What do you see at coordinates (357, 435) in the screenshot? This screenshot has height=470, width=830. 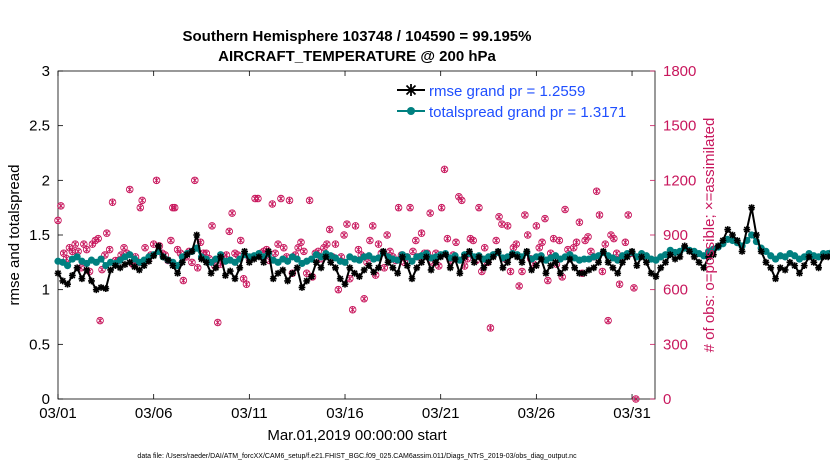 I see `x-axis-label: Mar.01,2019 00:00:00 start` at bounding box center [357, 435].